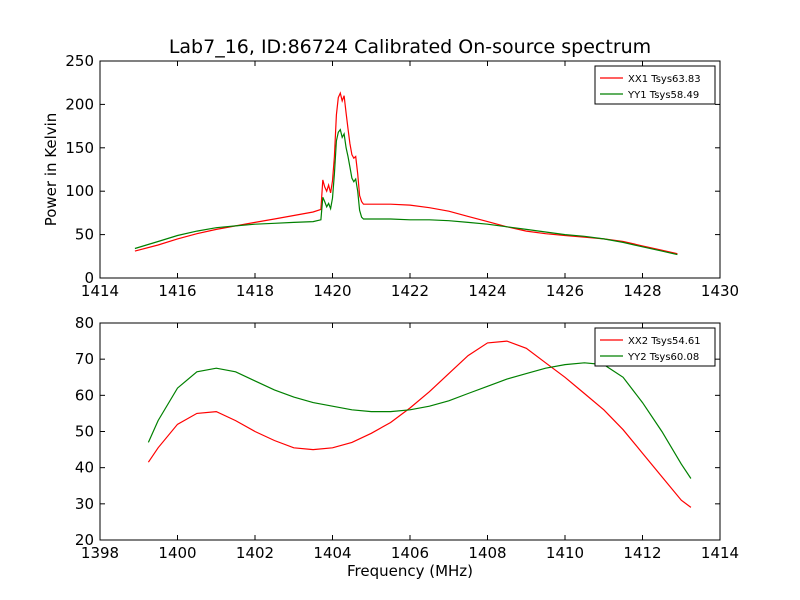  I want to click on y-tick-label: 40, so click(84, 468).